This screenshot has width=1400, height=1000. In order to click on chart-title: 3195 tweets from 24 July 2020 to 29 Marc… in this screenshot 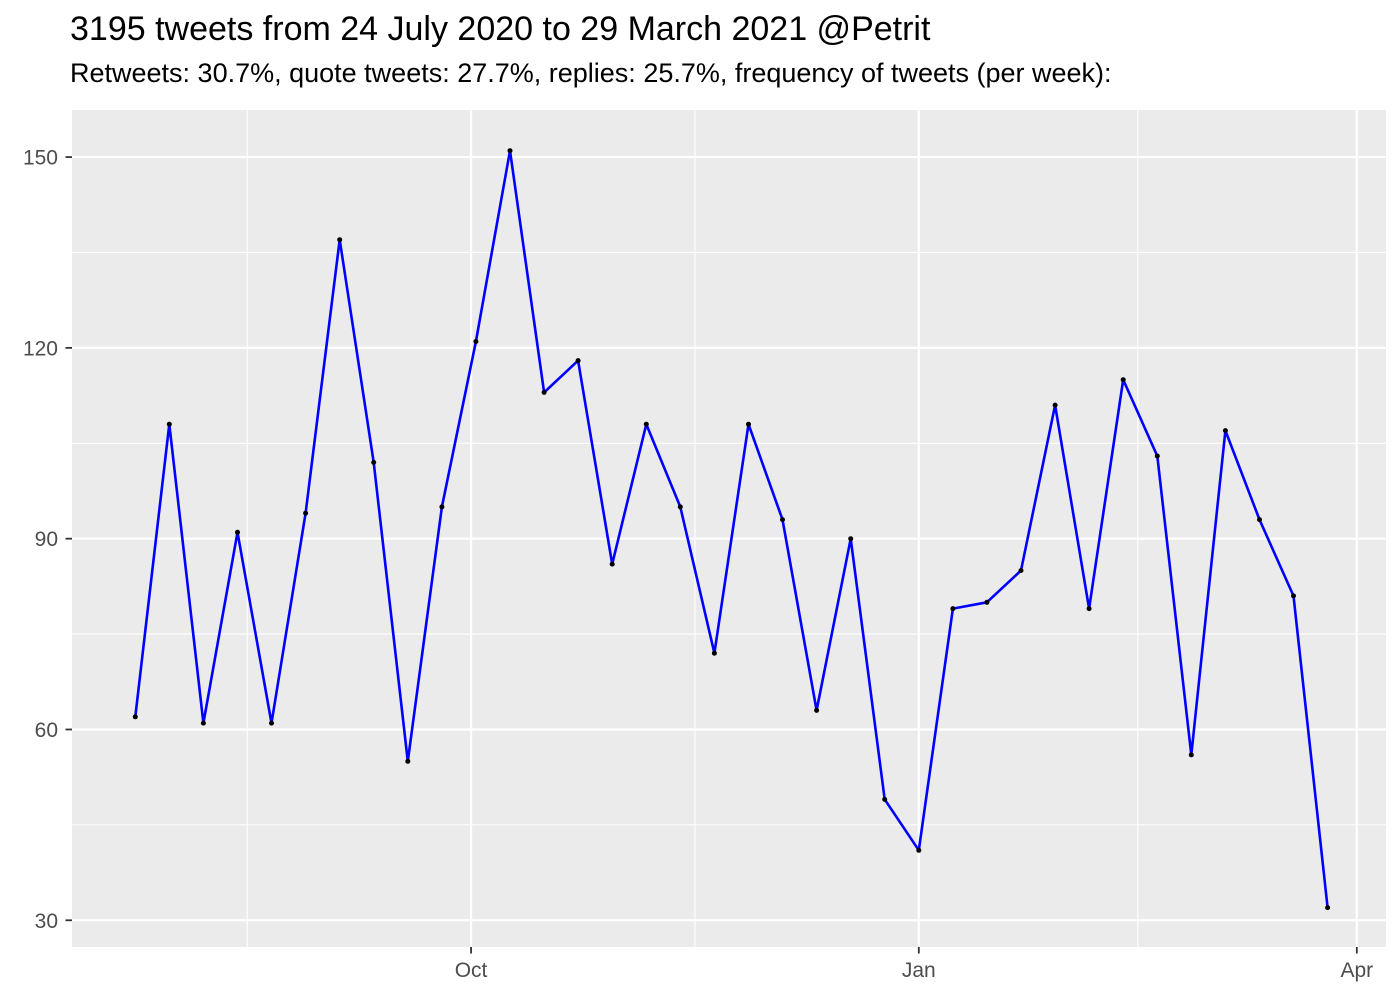, I will do `click(500, 29)`.